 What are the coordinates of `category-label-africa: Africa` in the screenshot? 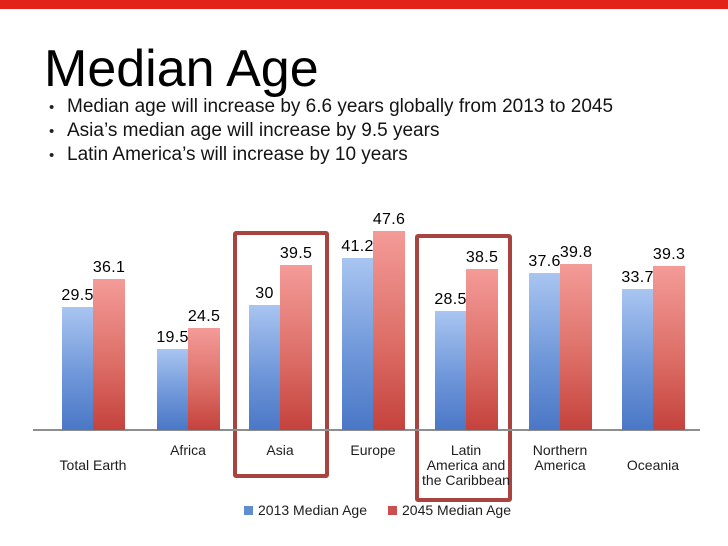 It's located at (188, 450).